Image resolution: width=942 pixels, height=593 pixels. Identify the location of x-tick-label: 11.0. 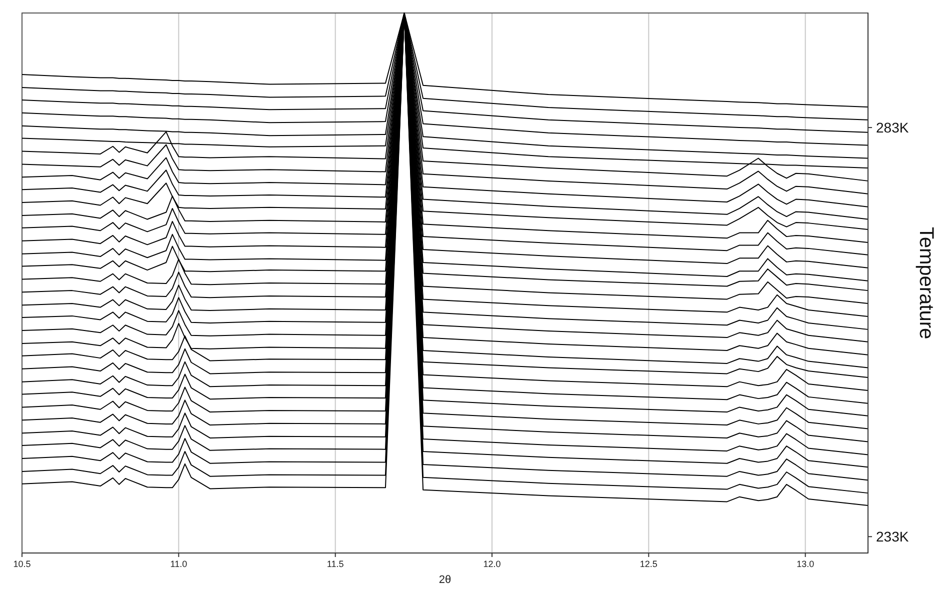
(179, 564).